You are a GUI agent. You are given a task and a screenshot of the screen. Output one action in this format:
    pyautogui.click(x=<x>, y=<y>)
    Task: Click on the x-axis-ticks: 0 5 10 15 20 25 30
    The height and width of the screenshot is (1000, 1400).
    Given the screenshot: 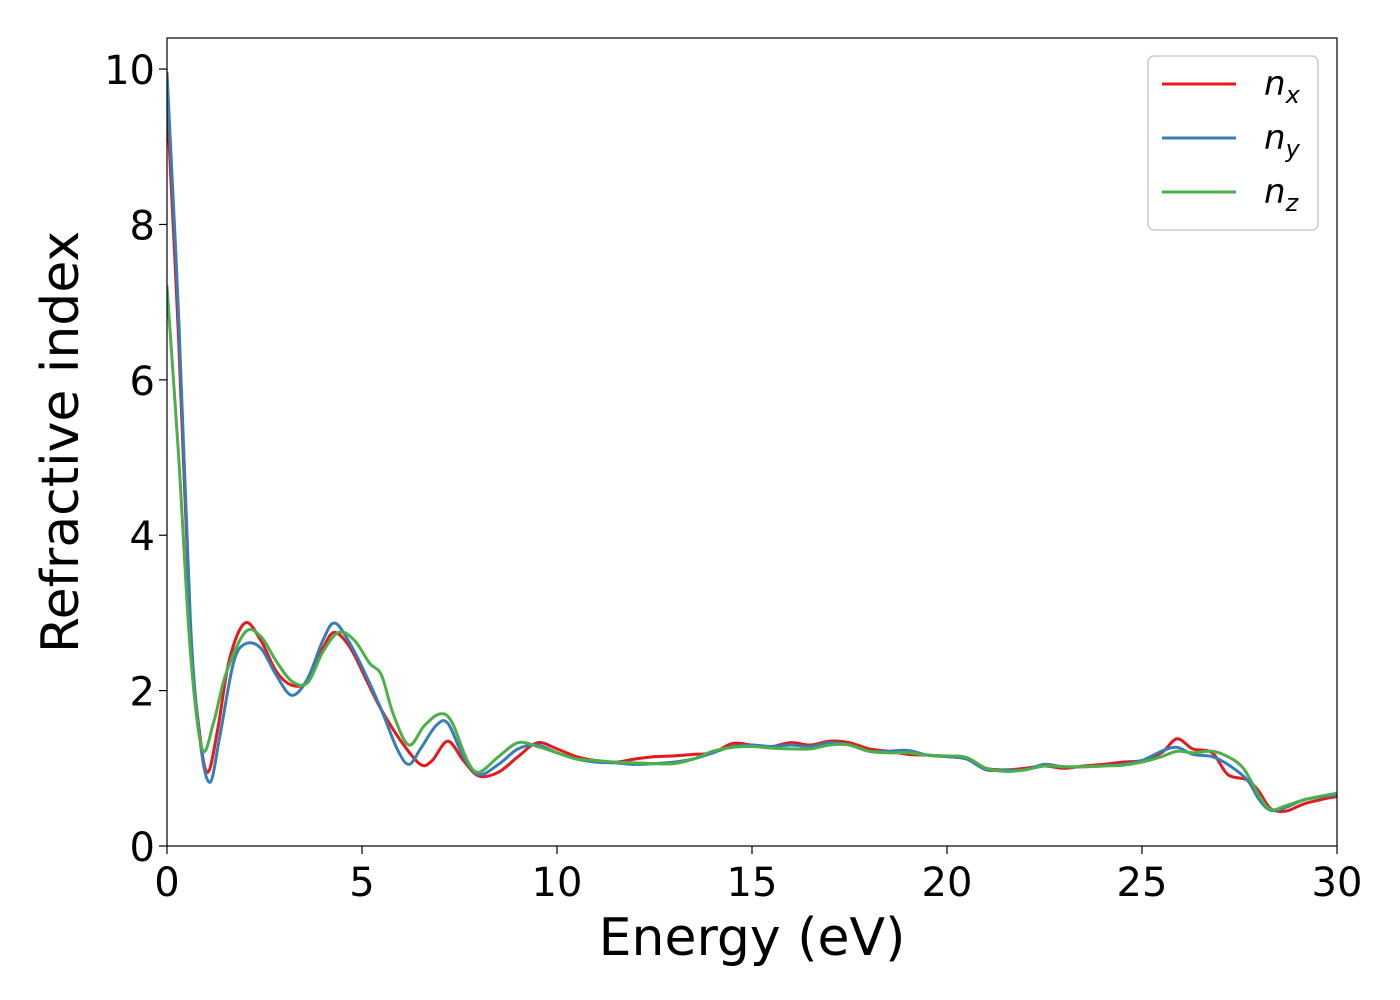 What is the action you would take?
    pyautogui.click(x=758, y=876)
    